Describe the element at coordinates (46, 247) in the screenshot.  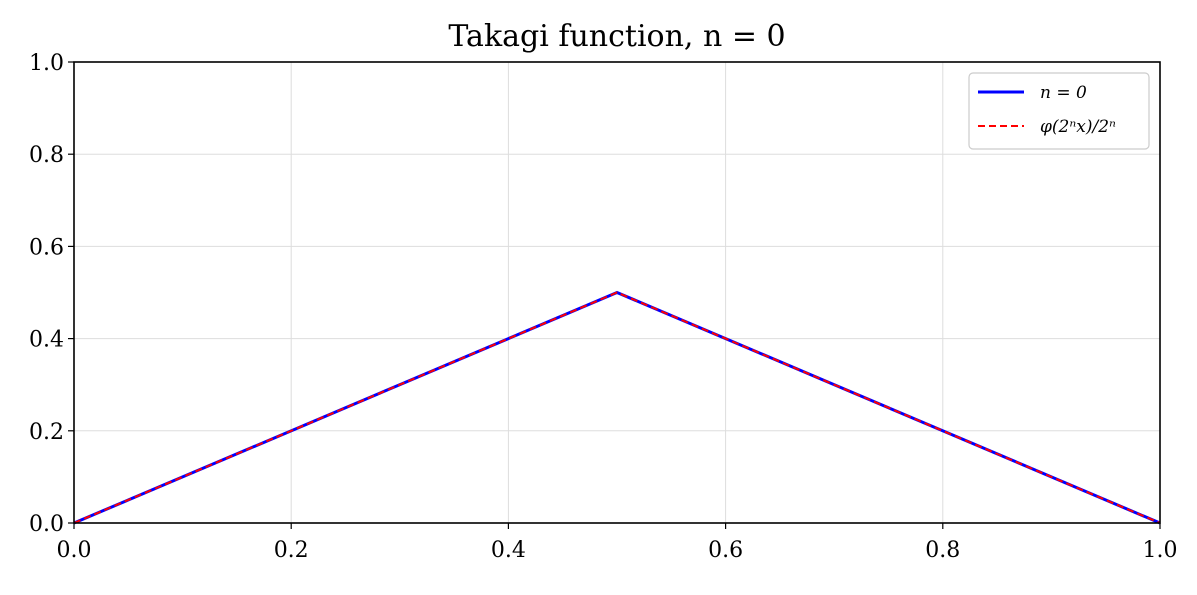
I see `y-tick-label: 0.6` at that location.